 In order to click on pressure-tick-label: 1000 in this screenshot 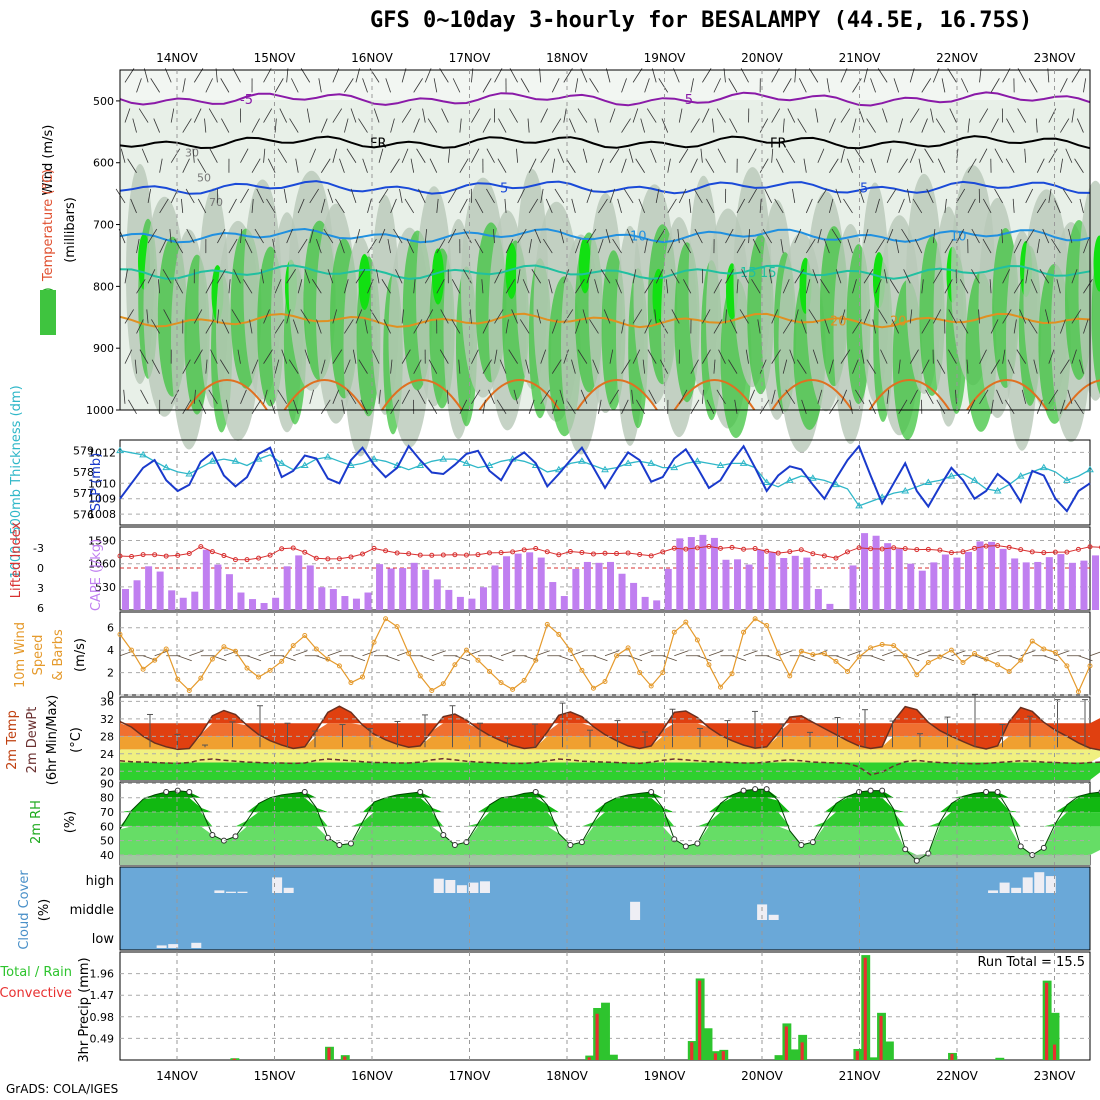, I will do `click(100, 410)`.